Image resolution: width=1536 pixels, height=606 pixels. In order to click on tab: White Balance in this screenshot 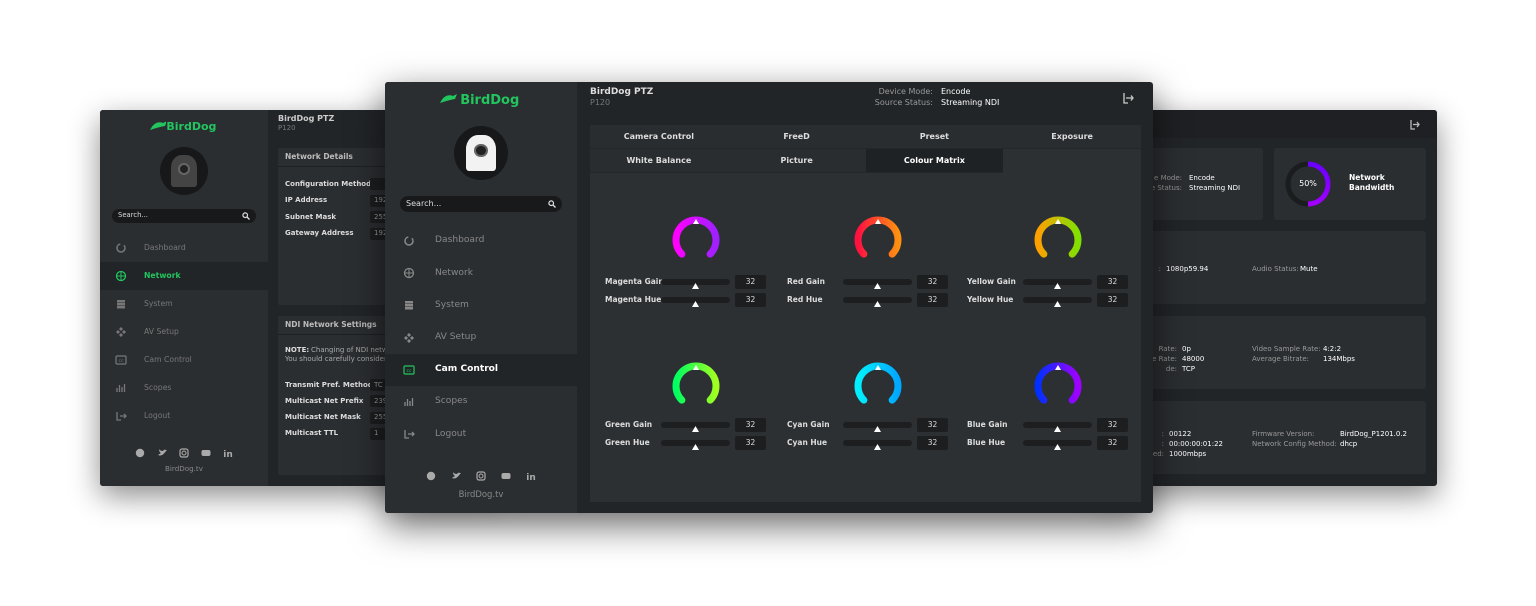, I will do `click(659, 161)`.